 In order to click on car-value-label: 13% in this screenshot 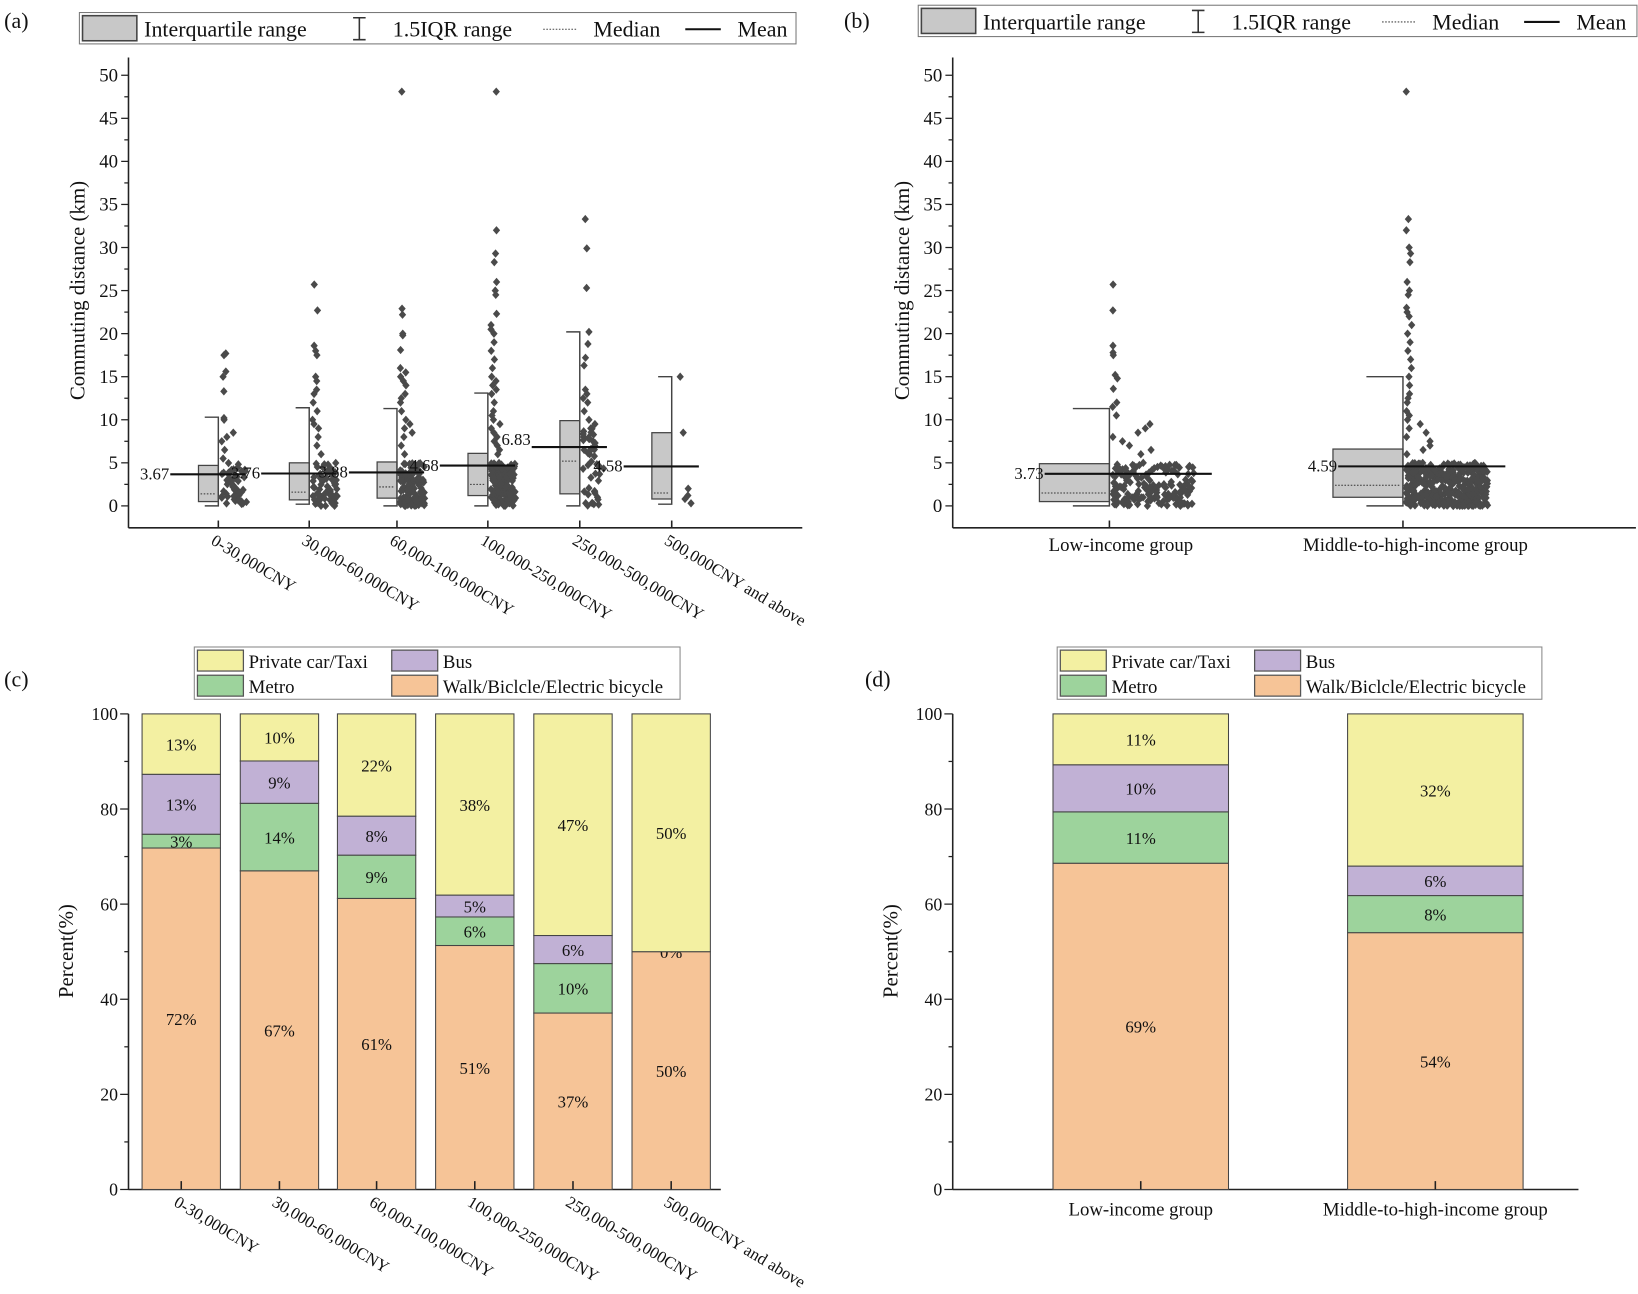, I will do `click(181, 744)`.